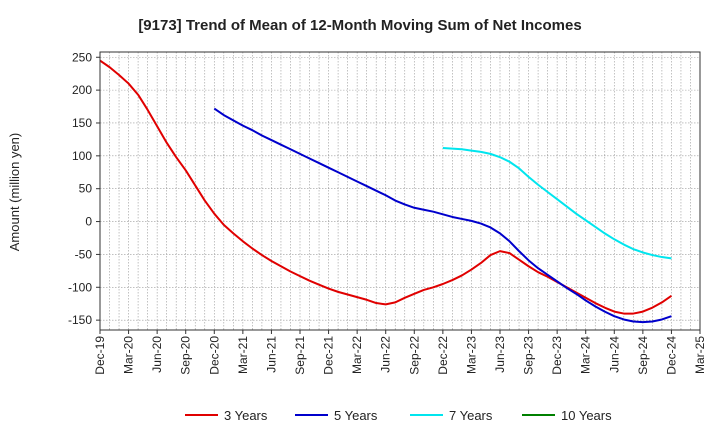  What do you see at coordinates (329, 355) in the screenshot?
I see `x-tick-label: Dec-21` at bounding box center [329, 355].